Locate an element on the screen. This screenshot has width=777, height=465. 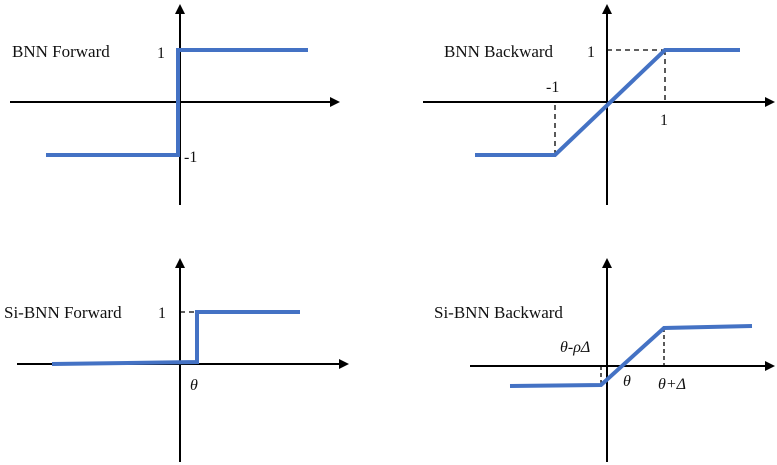
tick-label-y: 1 is located at coordinates (162, 313).